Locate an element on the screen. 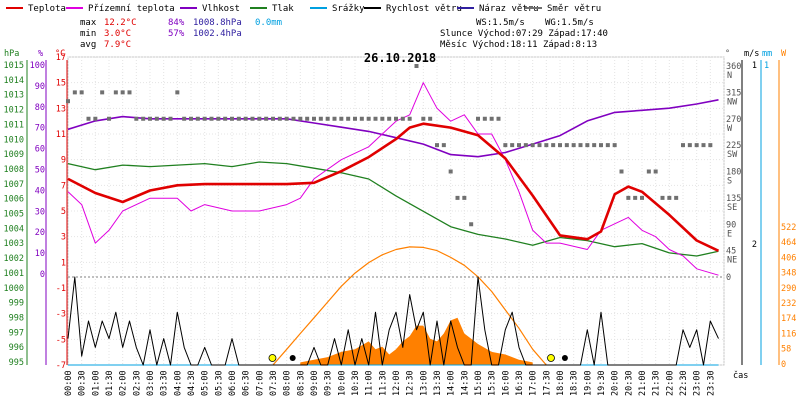 This screenshot has width=800, height=400. solar-tick-label: 406 is located at coordinates (788, 258).